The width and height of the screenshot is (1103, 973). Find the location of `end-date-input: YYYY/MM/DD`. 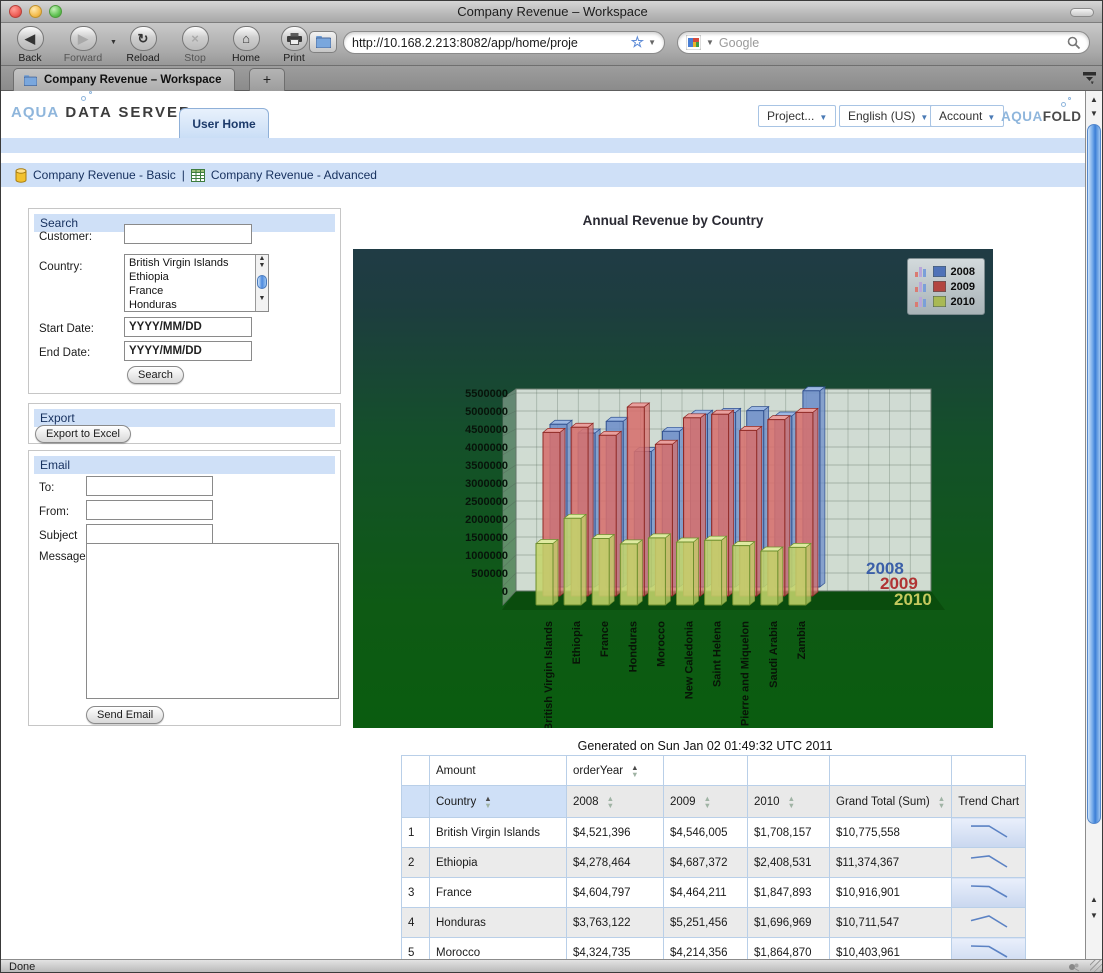

end-date-input: YYYY/MM/DD is located at coordinates (188, 351).